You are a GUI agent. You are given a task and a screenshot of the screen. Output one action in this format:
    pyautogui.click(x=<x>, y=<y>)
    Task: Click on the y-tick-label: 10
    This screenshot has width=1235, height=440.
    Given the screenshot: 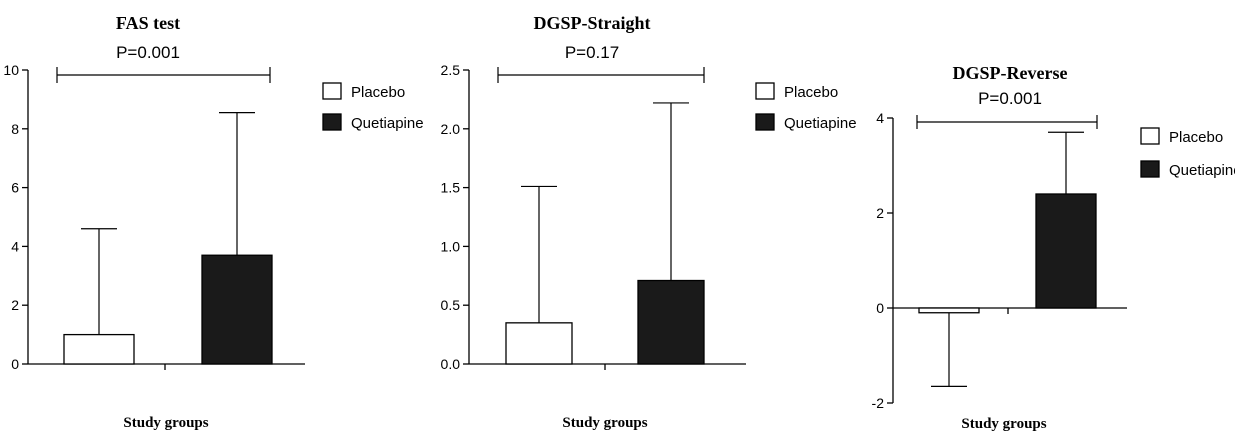 What is the action you would take?
    pyautogui.click(x=11, y=70)
    